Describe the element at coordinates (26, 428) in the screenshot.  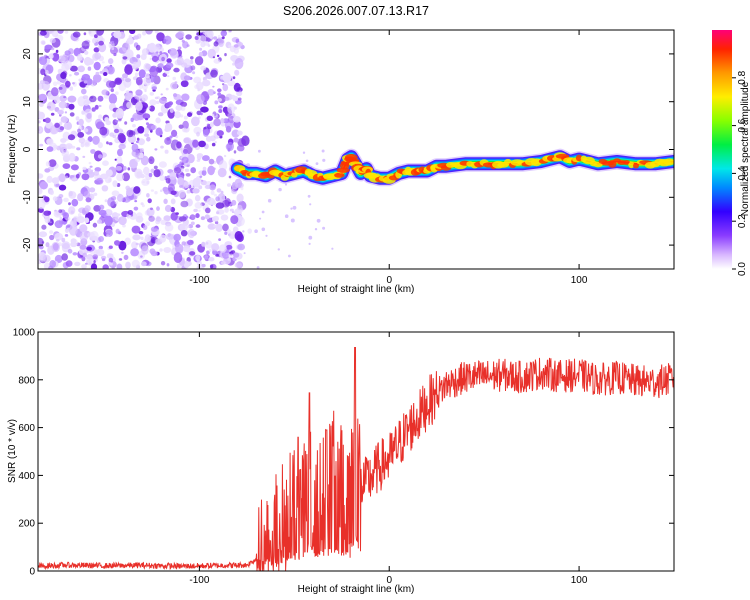
I see `snr-y-tick-label: 600` at that location.